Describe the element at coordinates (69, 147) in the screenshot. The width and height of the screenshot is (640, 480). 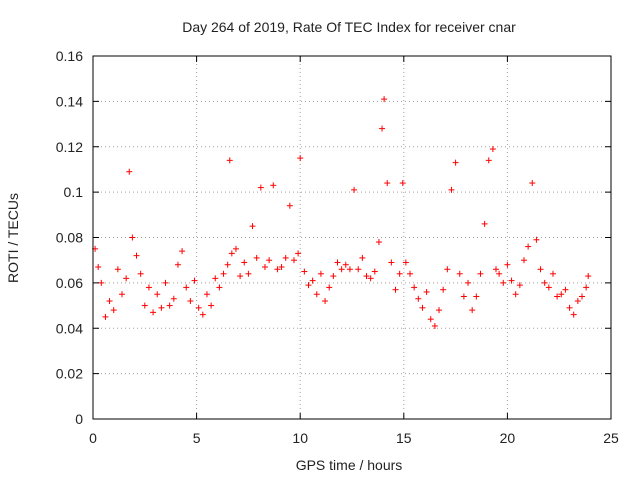
I see `y-tick-label: 0.12` at that location.